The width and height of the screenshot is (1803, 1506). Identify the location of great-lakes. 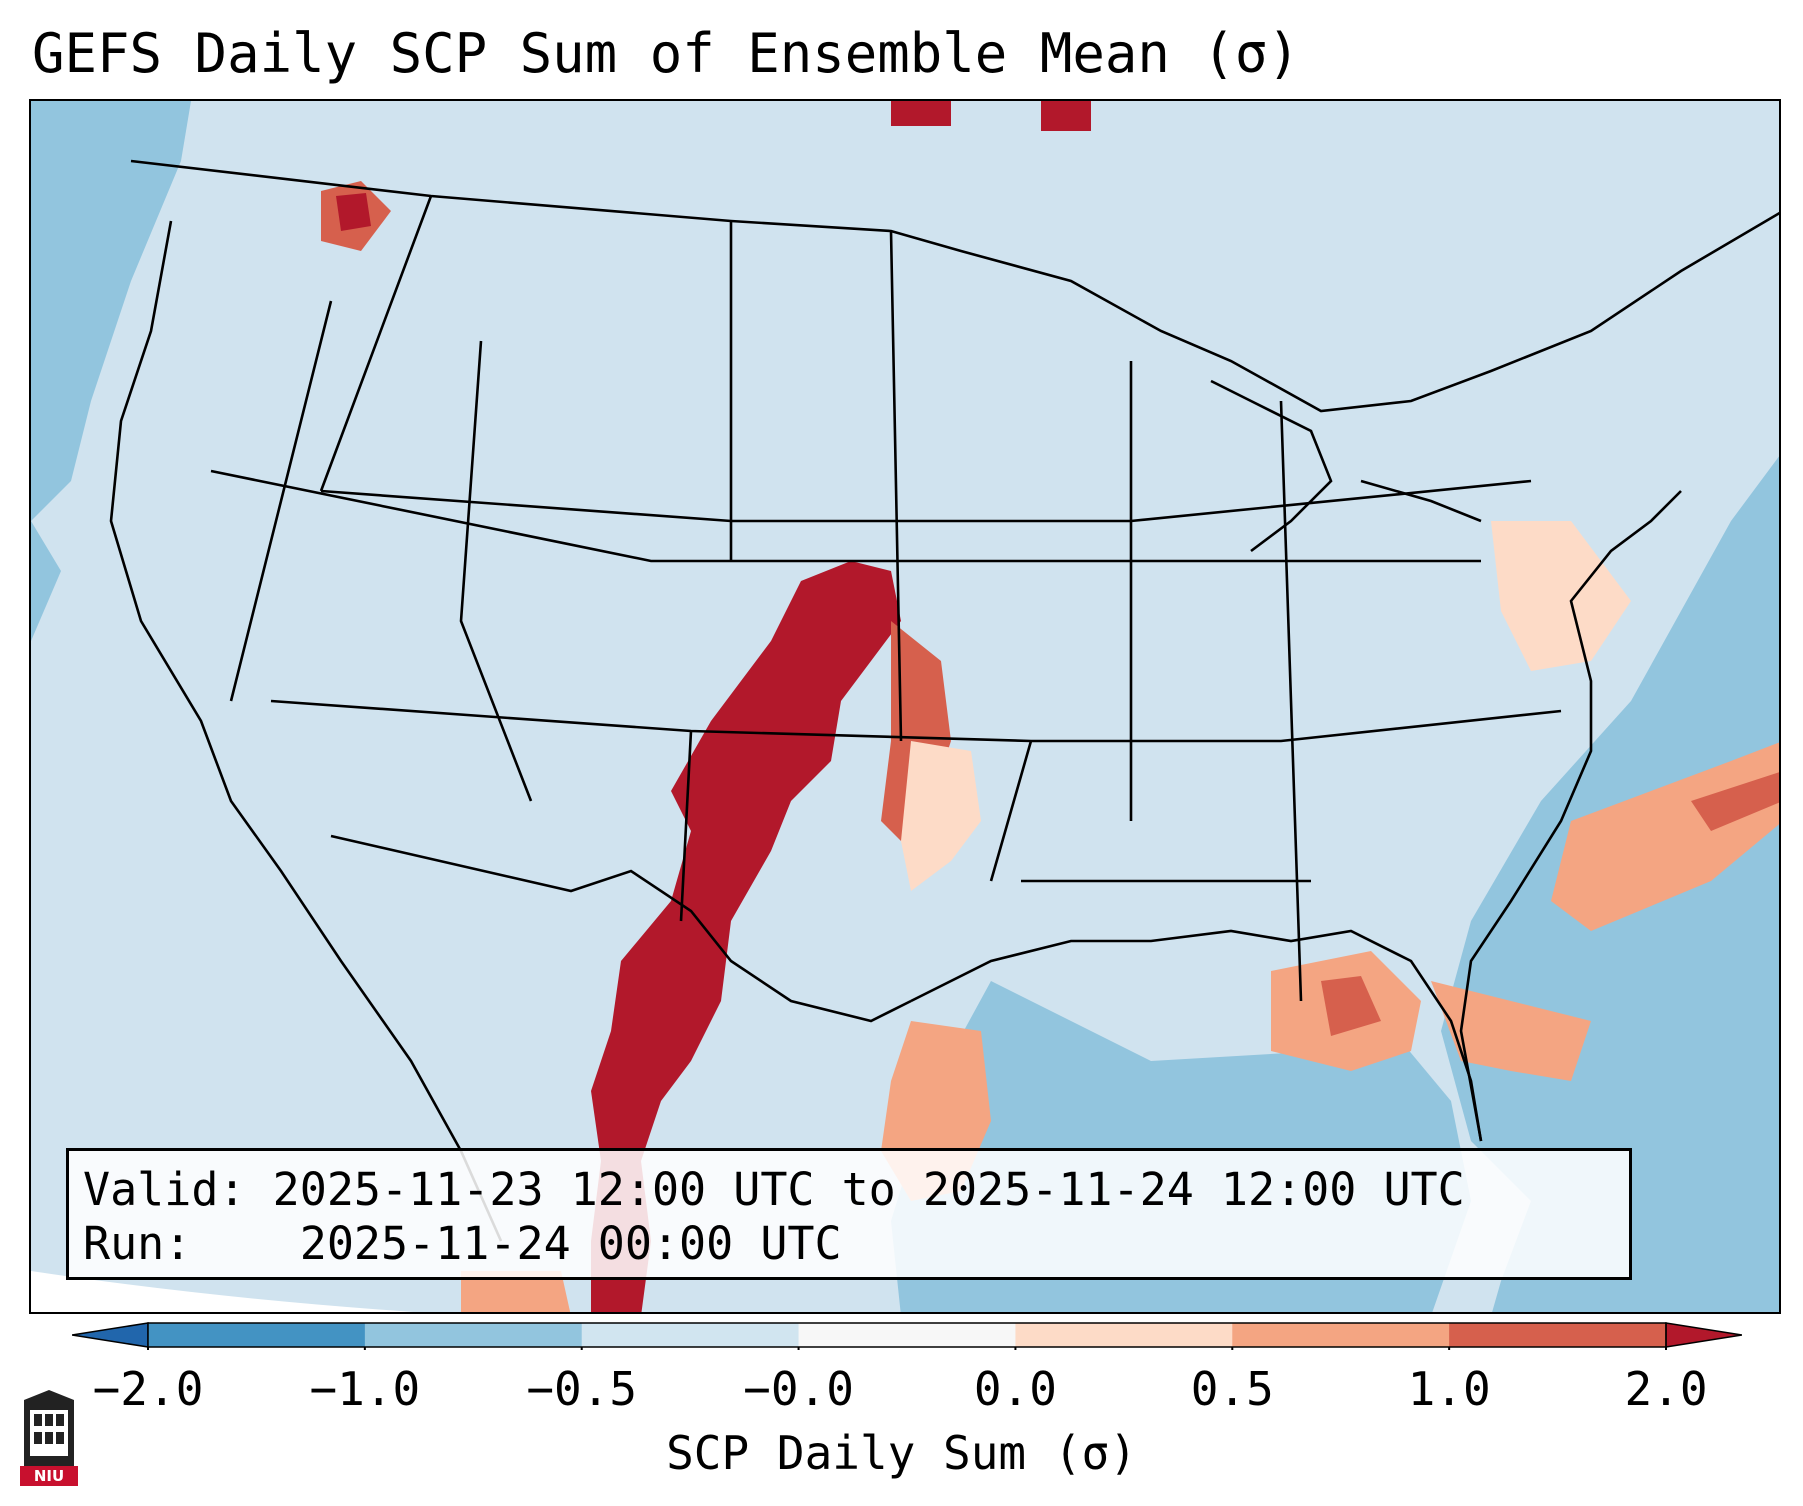
(1346, 466).